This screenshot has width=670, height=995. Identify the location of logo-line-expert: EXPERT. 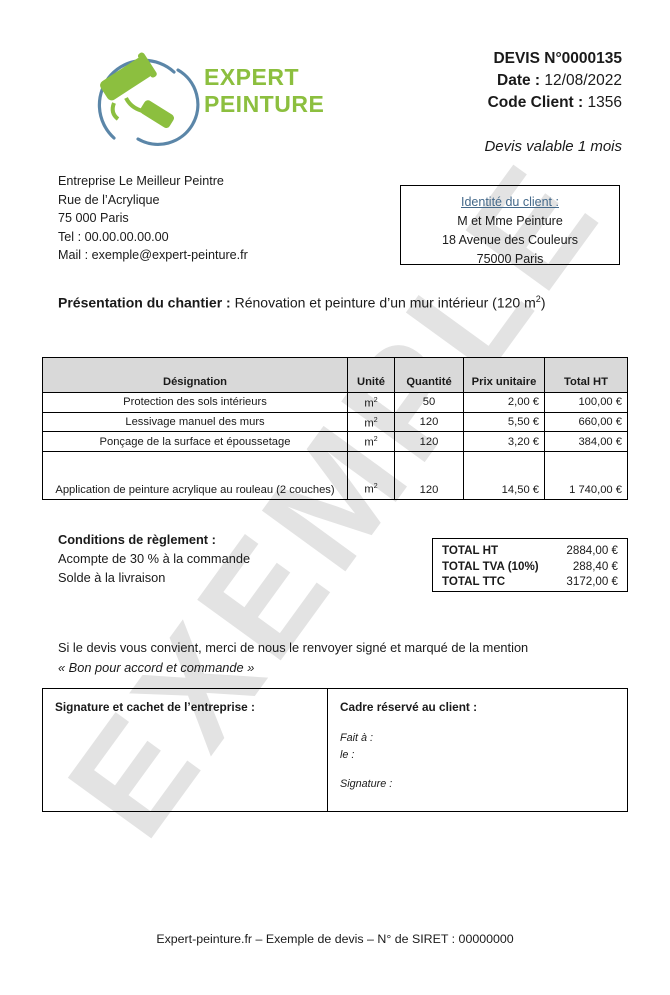
(252, 77).